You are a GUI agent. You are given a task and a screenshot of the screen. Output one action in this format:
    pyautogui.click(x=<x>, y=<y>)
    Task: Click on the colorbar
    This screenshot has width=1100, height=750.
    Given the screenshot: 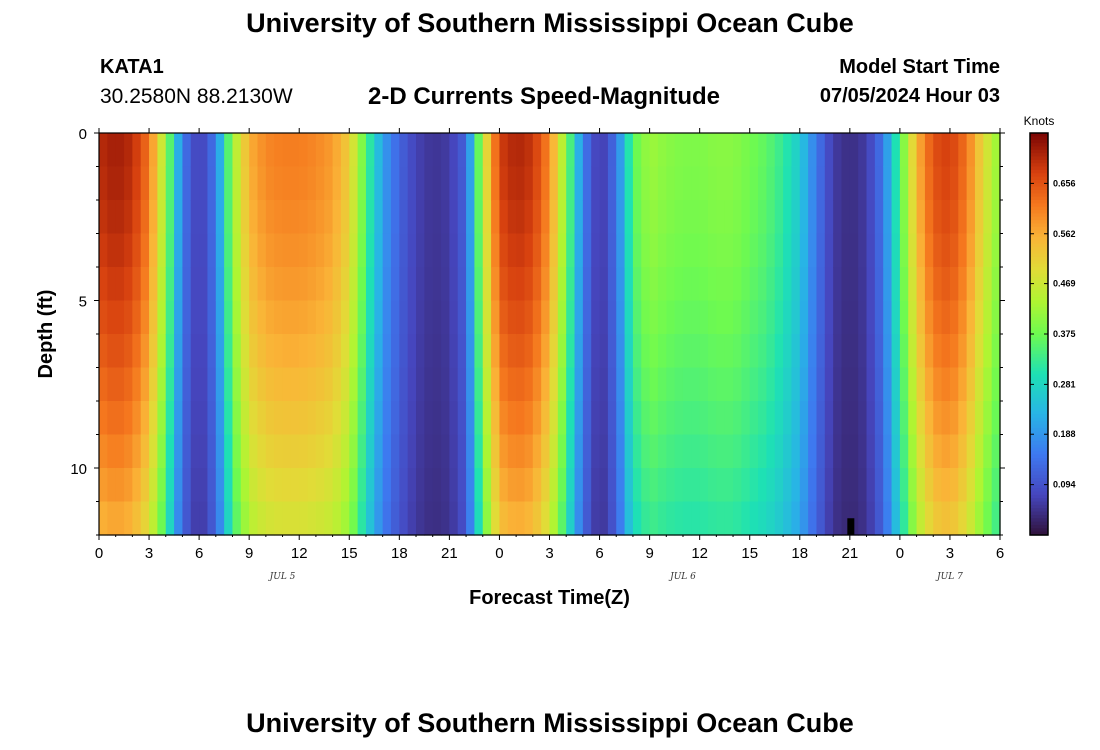 What is the action you would take?
    pyautogui.click(x=1039, y=334)
    